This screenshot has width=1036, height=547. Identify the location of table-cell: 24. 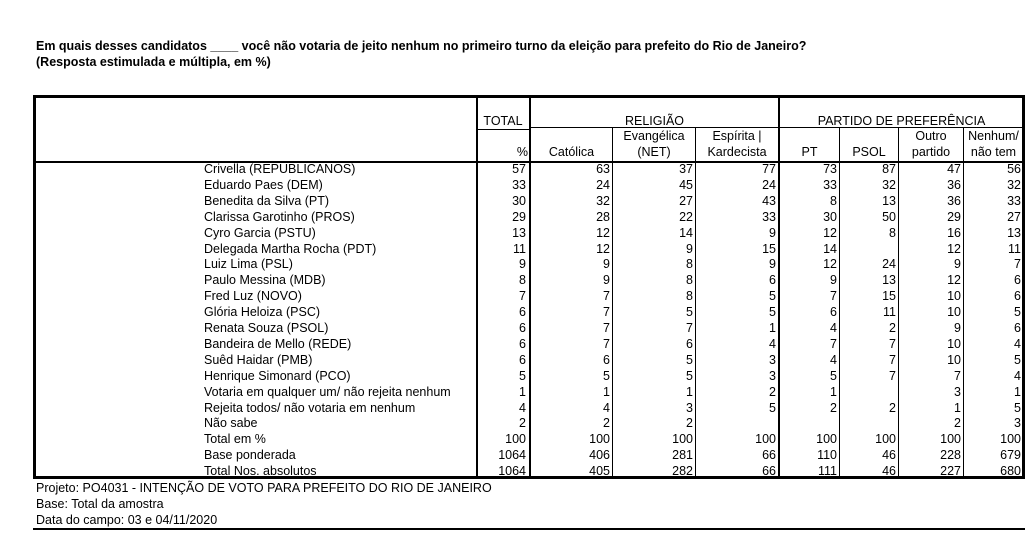
(889, 264).